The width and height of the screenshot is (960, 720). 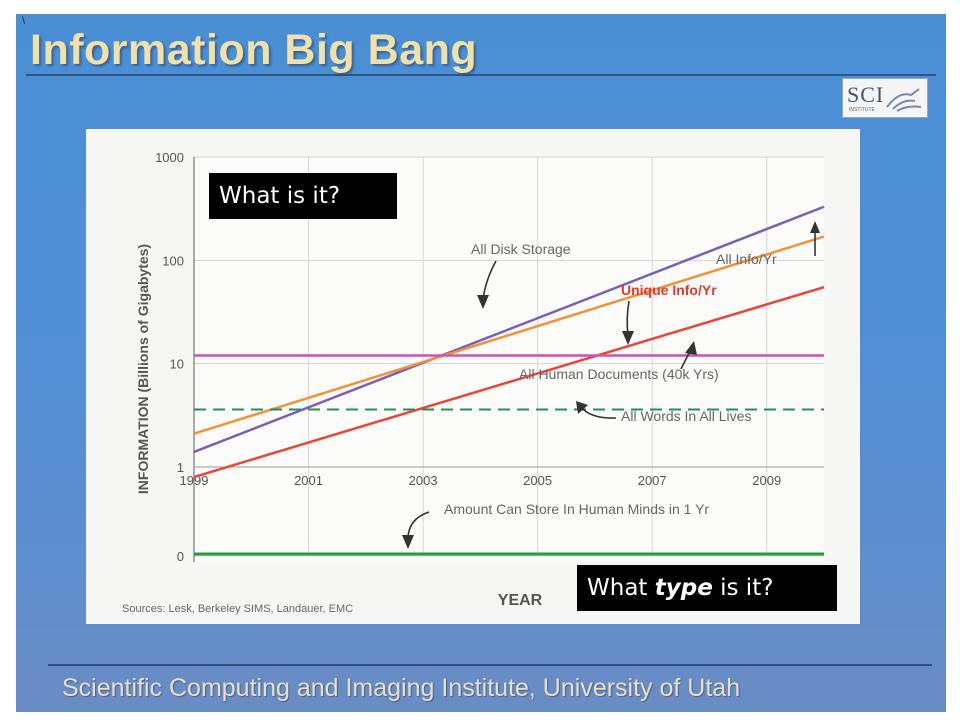 I want to click on sci-logo-subtext: INSTITUTE, so click(x=862, y=110).